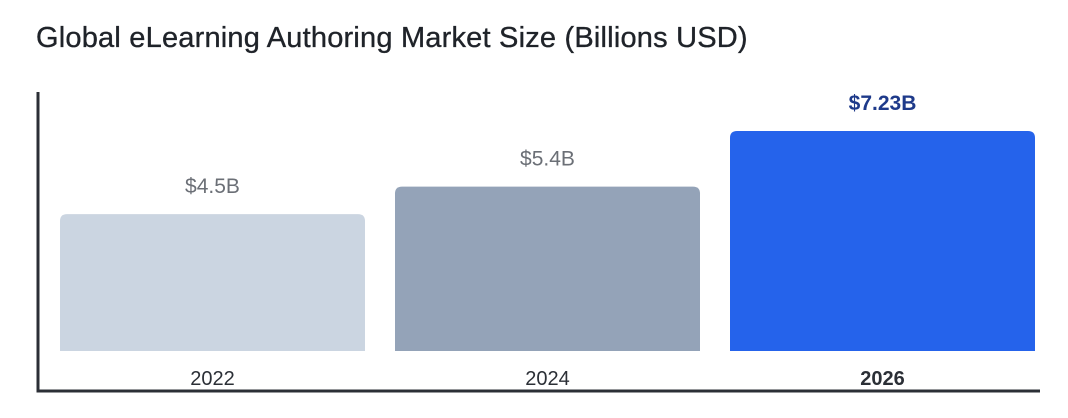 This screenshot has height=418, width=1068. I want to click on bar-2024, so click(547, 268).